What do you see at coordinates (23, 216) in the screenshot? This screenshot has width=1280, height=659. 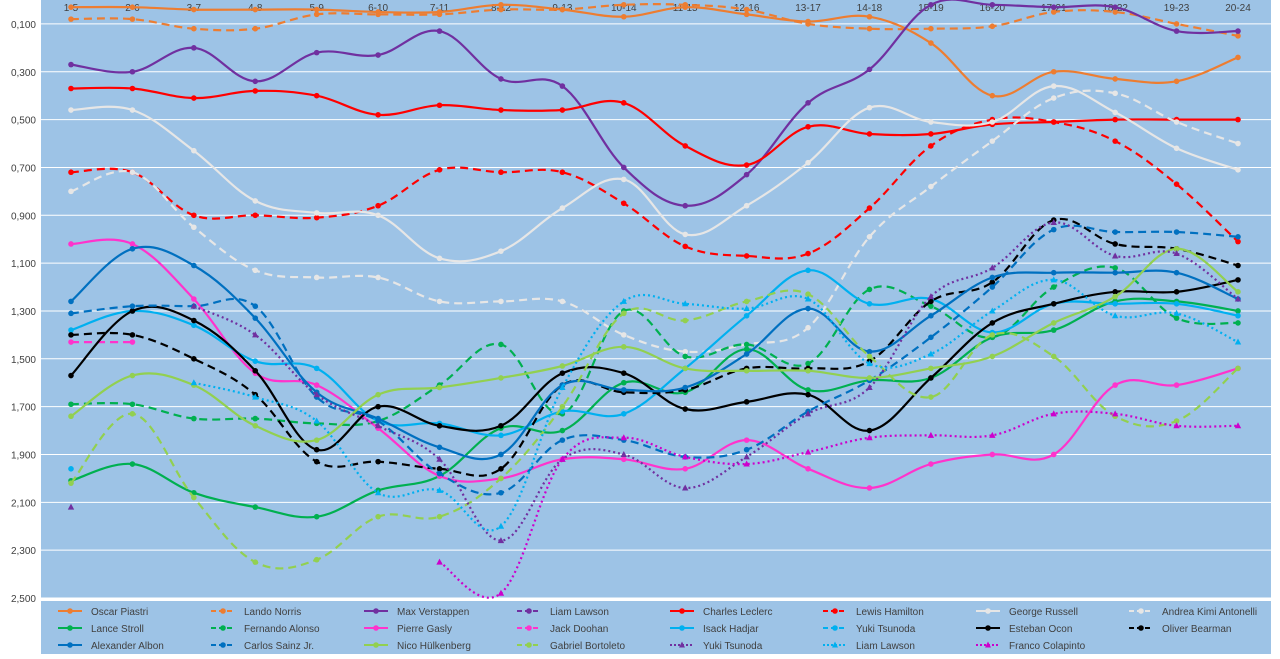 I see `y-tick-label: 0,900` at bounding box center [23, 216].